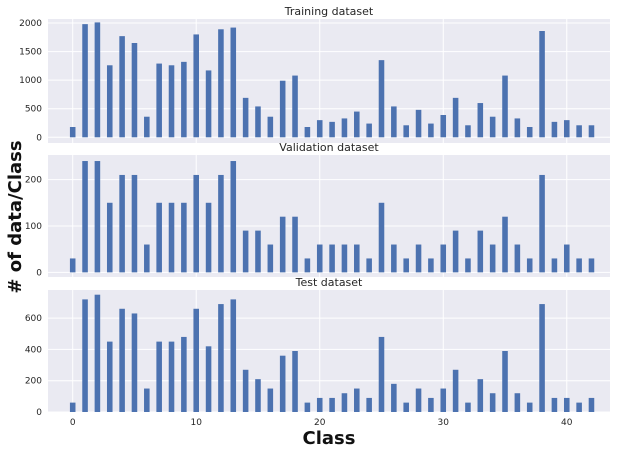  I want to click on y-tick-label: 2000, so click(30, 24).